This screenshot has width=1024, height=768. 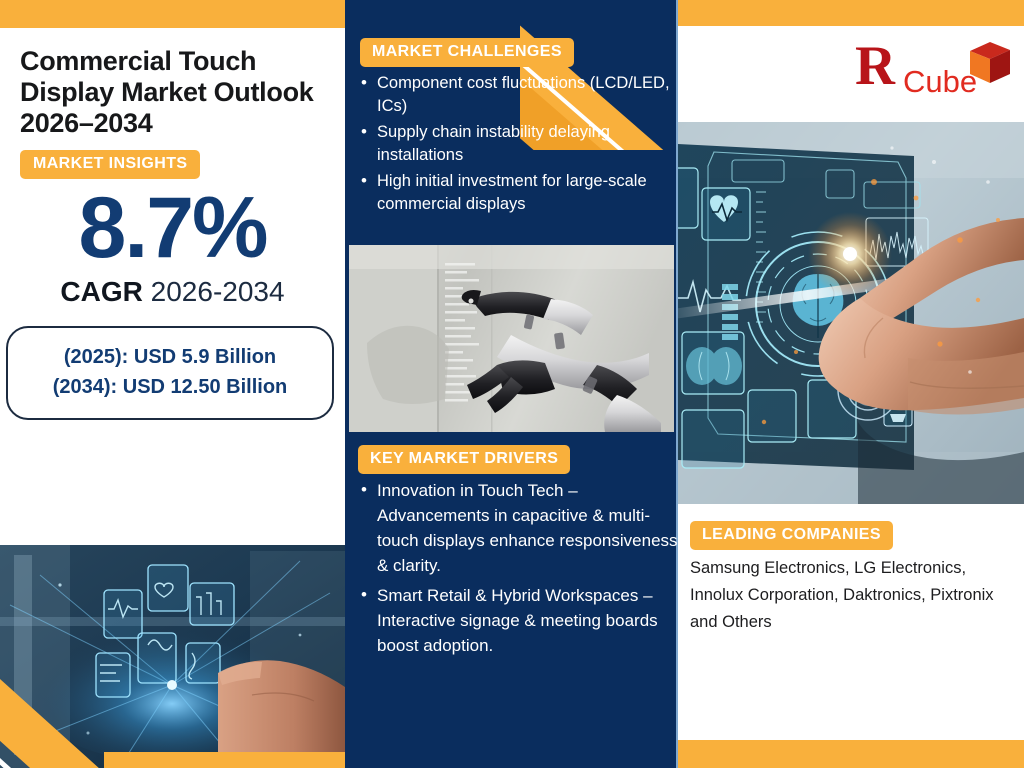 I want to click on bottom-left-photo, so click(x=172, y=656).